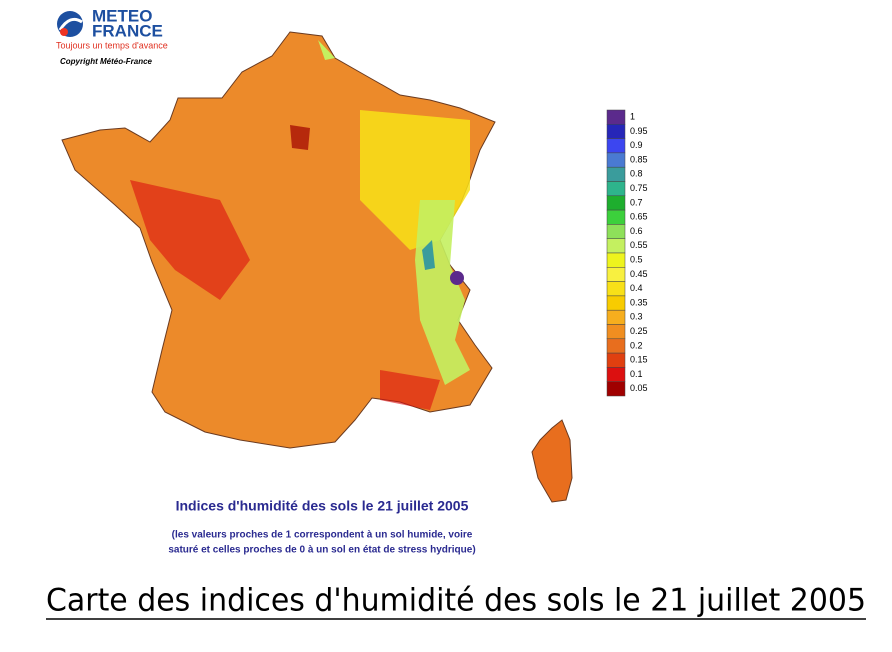  I want to click on legend-label: 0.25, so click(639, 331).